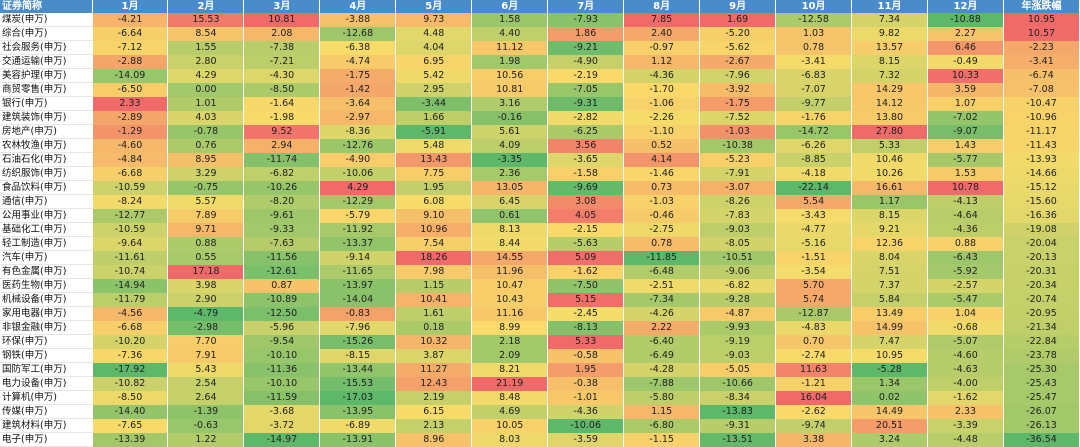 Image resolution: width=1080 pixels, height=447 pixels. What do you see at coordinates (358, 61) in the screenshot?
I see `heatmap-cell: -4.74` at bounding box center [358, 61].